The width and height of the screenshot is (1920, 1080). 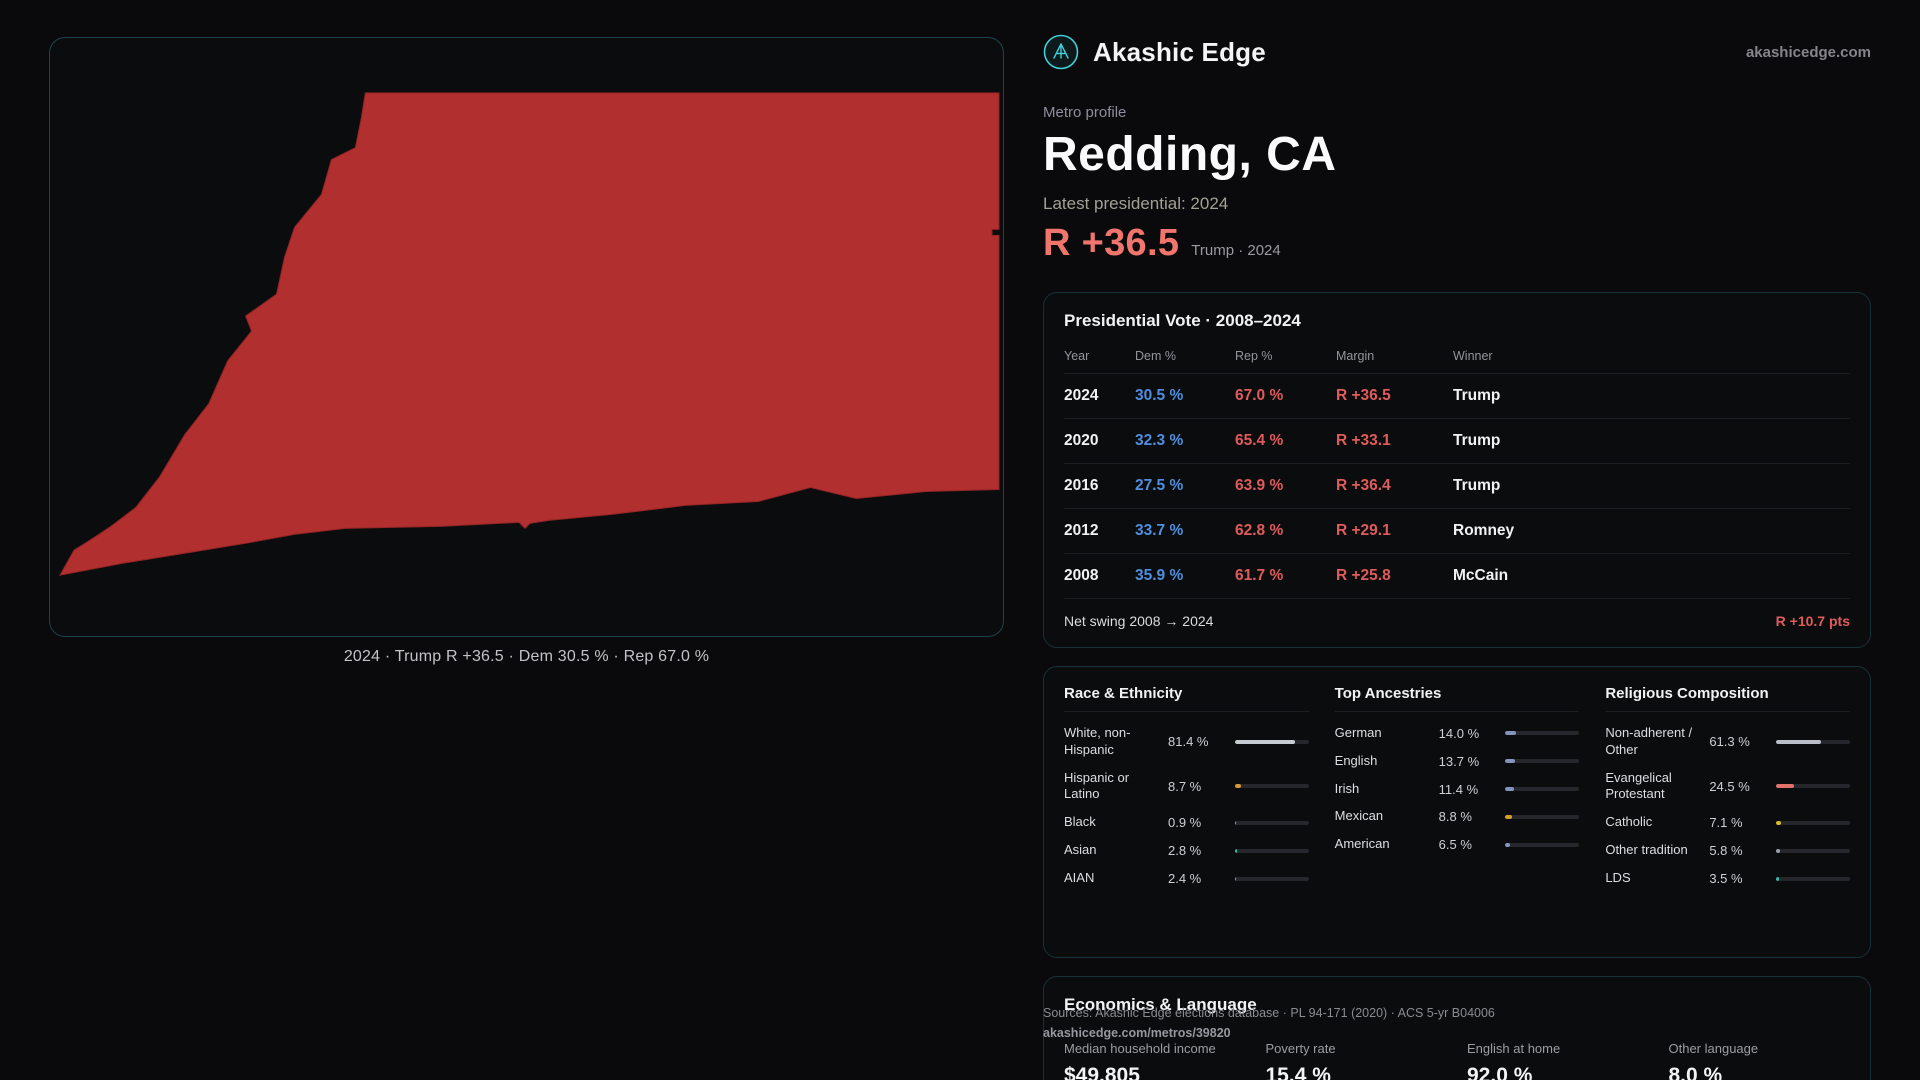 What do you see at coordinates (1099, 357) in the screenshot?
I see `col-header-year: Year` at bounding box center [1099, 357].